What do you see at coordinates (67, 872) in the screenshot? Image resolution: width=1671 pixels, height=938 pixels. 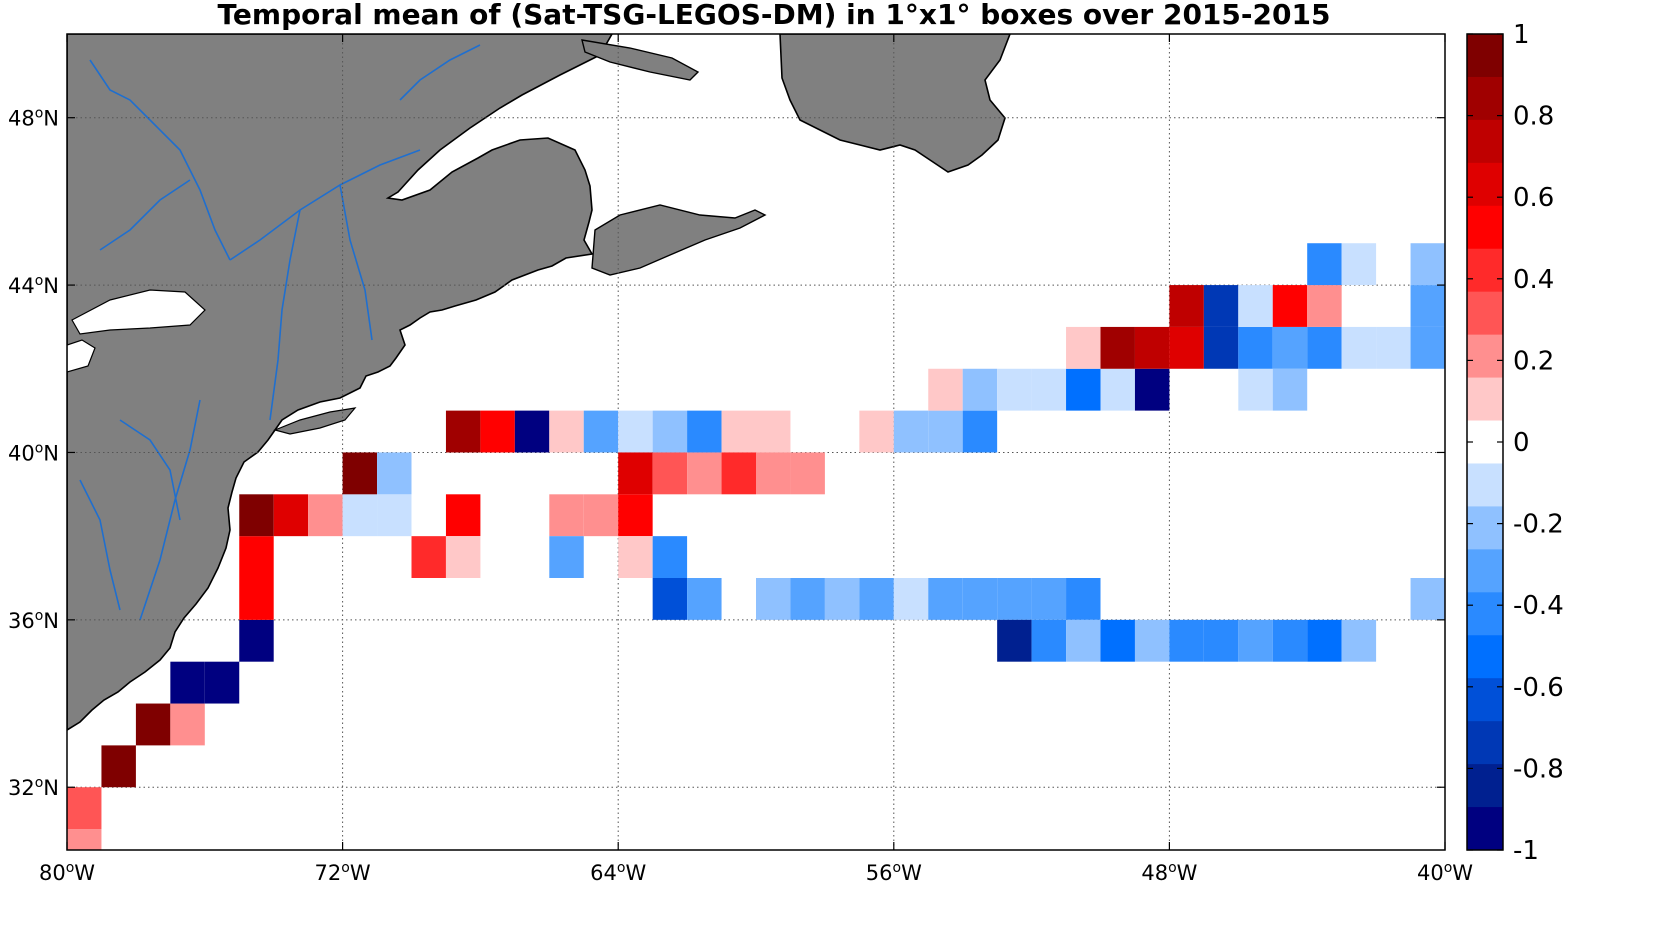 I see `x-tick-label: 80oW` at bounding box center [67, 872].